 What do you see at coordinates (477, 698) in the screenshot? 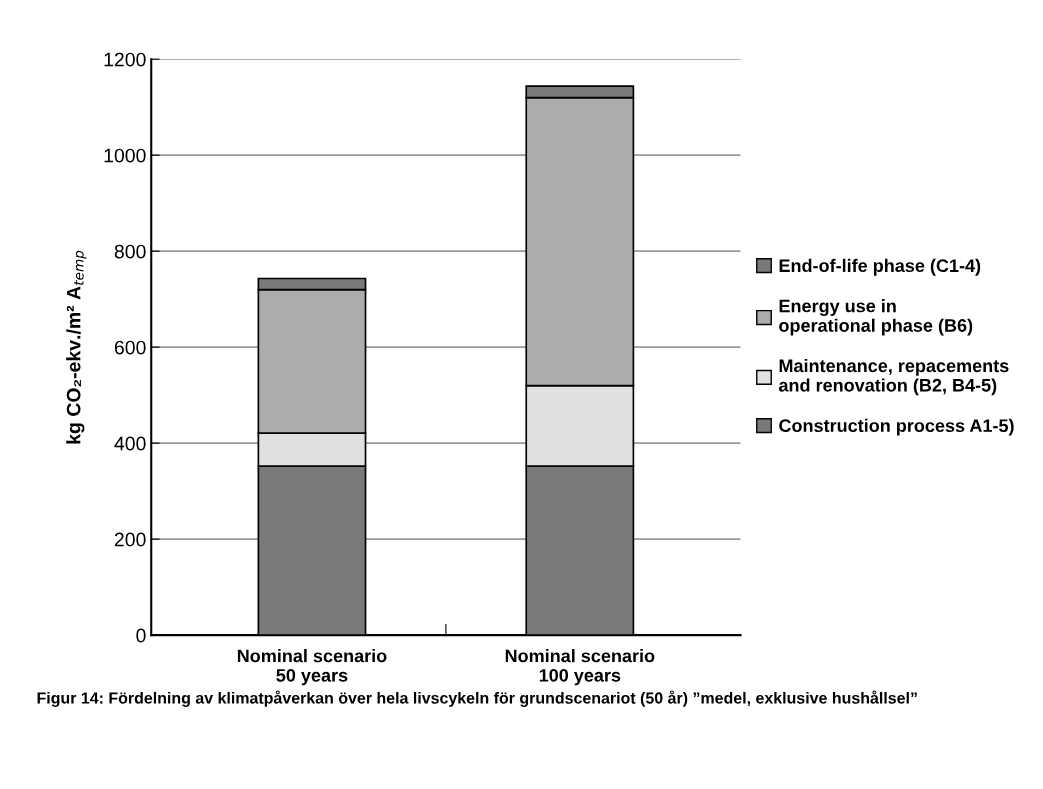
I see `text: Figur 14: Fördelning av klimatpåverkan över hela livscykeln för grundscenariot (50 år) ”medel, exklusive hushållsel”` at bounding box center [477, 698].